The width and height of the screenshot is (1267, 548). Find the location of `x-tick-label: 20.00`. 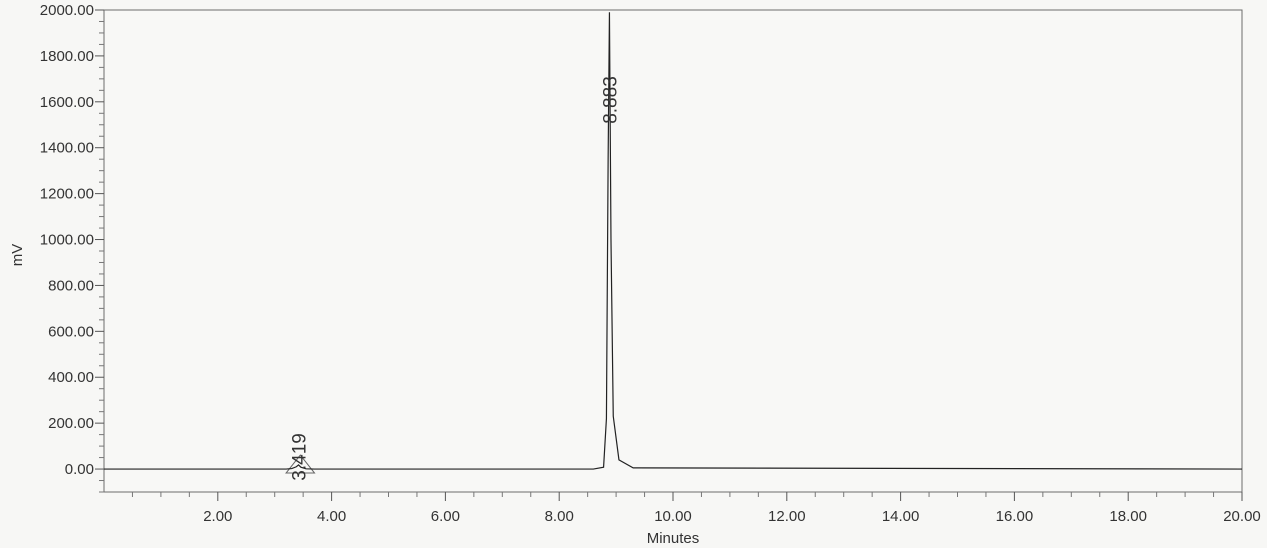

x-tick-label: 20.00 is located at coordinates (1242, 516).